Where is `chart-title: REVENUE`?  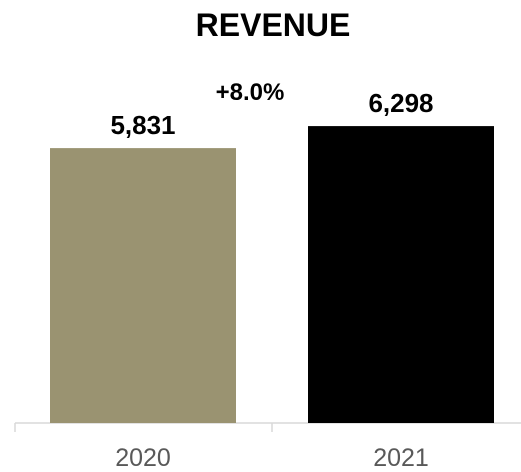
chart-title: REVENUE is located at coordinates (273, 25).